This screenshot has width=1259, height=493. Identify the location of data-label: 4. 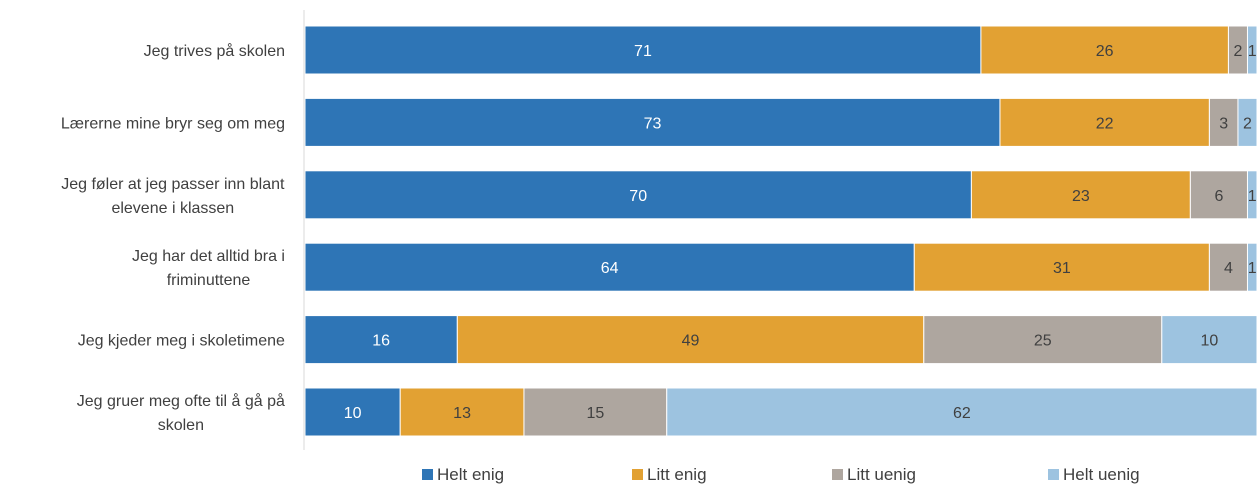
(1228, 268).